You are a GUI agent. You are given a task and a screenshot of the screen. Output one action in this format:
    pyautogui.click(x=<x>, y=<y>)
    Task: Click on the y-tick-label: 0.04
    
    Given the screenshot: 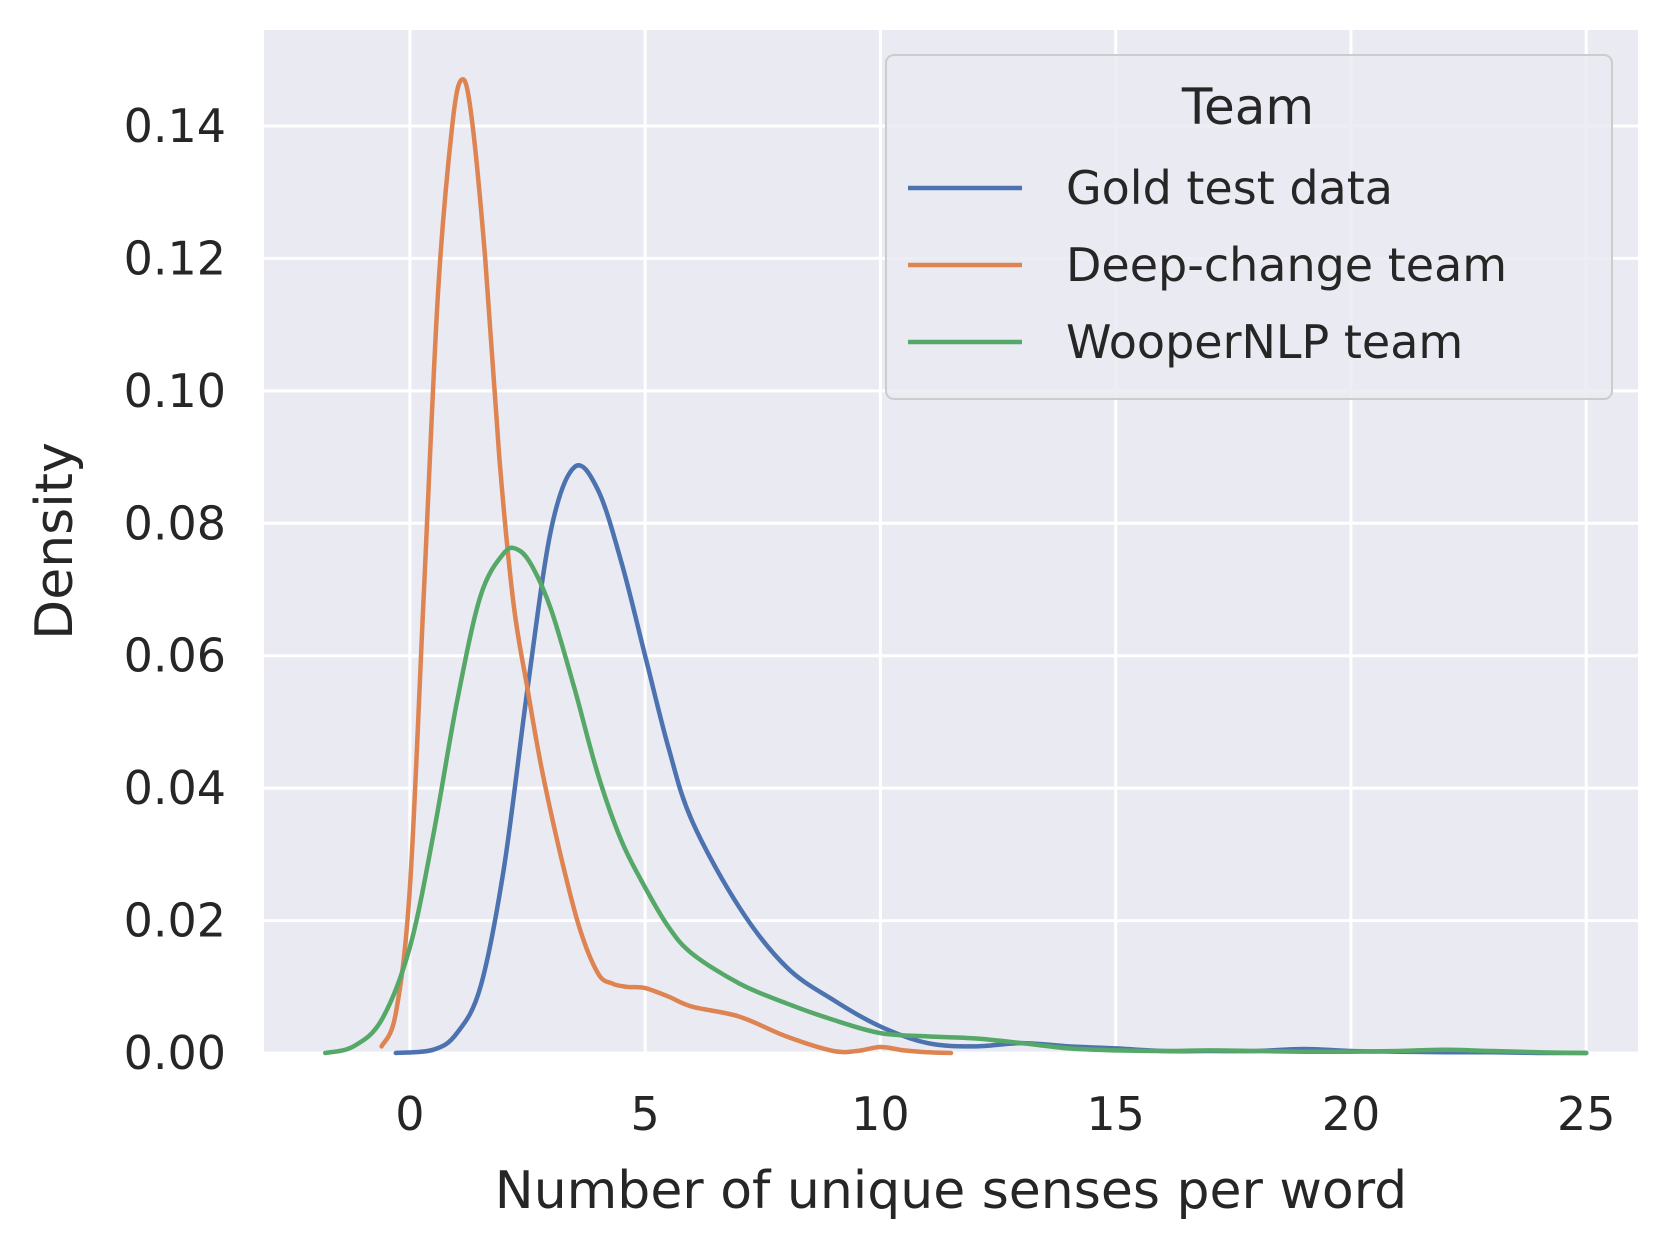 What is the action you would take?
    pyautogui.click(x=175, y=788)
    